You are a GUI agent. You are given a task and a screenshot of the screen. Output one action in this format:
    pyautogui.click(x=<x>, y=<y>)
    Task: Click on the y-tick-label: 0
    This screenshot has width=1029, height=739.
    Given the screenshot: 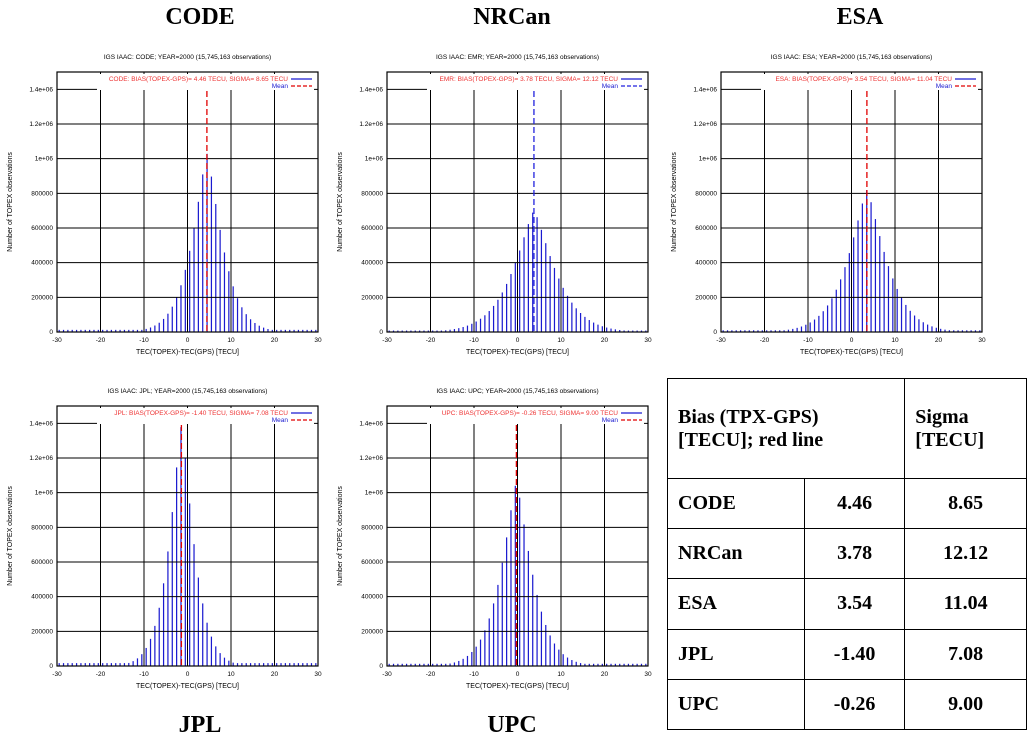 What is the action you would take?
    pyautogui.click(x=381, y=332)
    